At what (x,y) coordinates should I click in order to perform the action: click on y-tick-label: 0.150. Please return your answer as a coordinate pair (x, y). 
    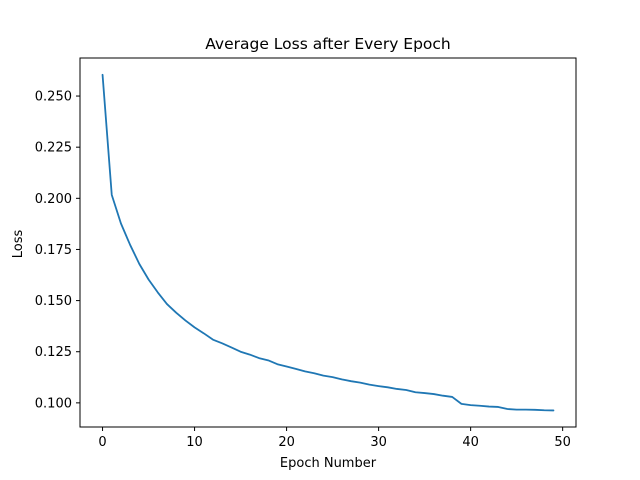
    Looking at the image, I should click on (53, 301).